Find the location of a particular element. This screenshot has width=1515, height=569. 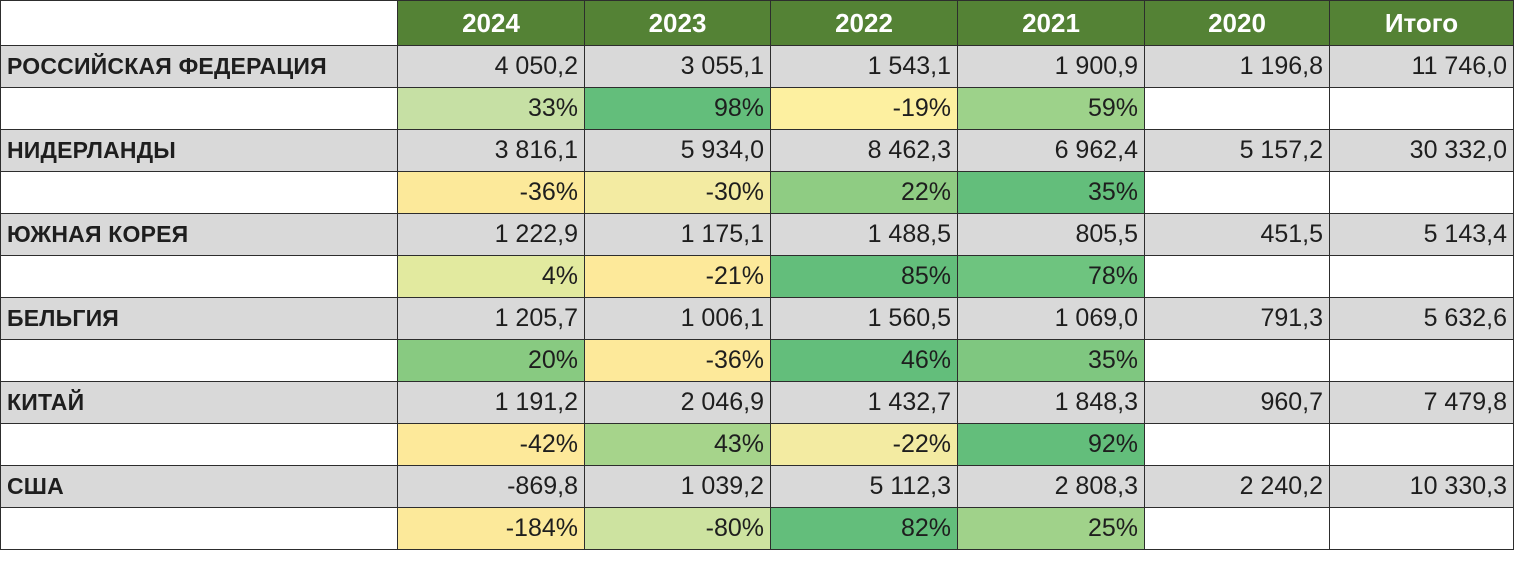

value-cell: 1 543,1 is located at coordinates (864, 66).